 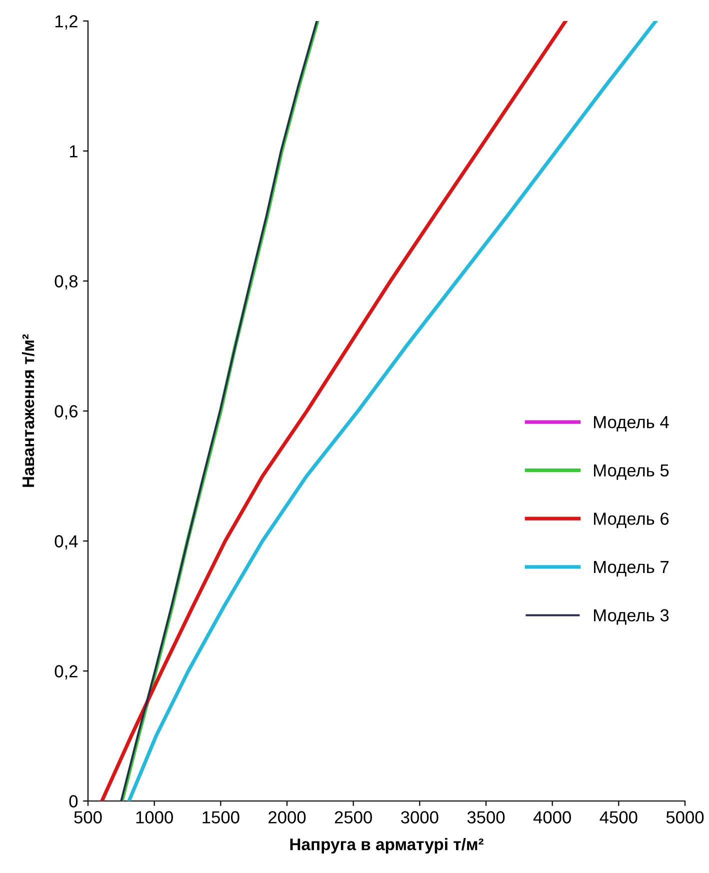 What do you see at coordinates (66, 282) in the screenshot?
I see `y-tick-label: 0,8` at bounding box center [66, 282].